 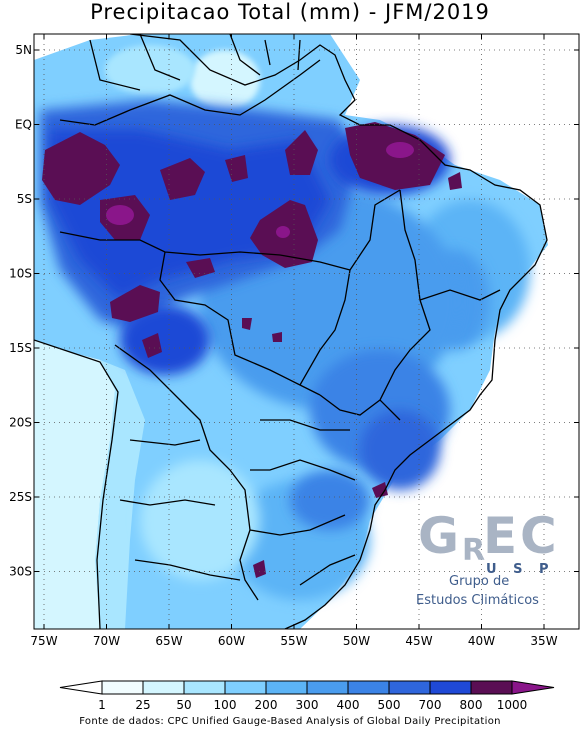 What do you see at coordinates (543, 641) in the screenshot?
I see `lon-label: 35W` at bounding box center [543, 641].